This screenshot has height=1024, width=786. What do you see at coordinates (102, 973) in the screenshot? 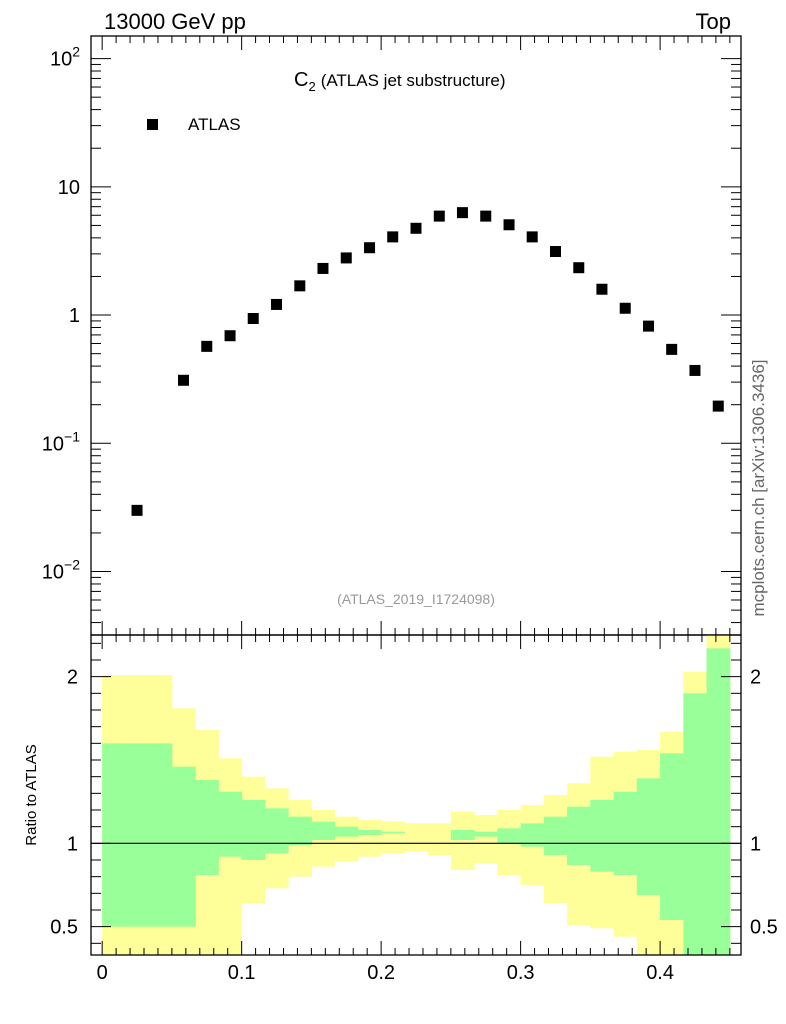
I see `x-tick-label: 0` at bounding box center [102, 973].